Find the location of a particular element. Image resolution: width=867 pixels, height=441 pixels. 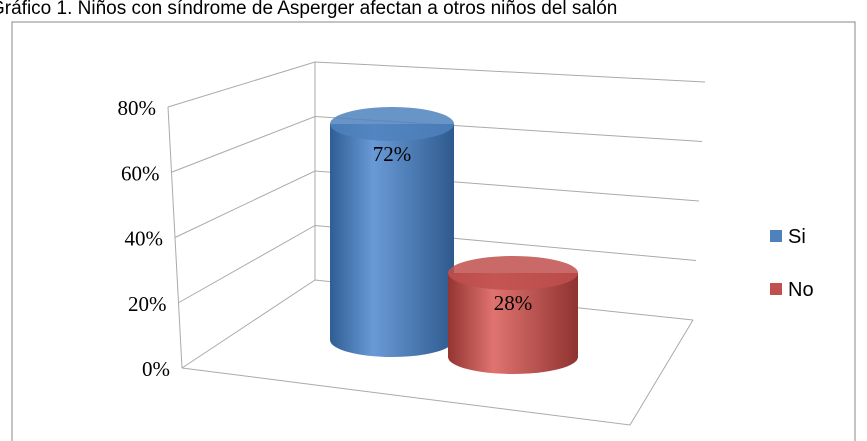

value-label: 72% is located at coordinates (392, 154).